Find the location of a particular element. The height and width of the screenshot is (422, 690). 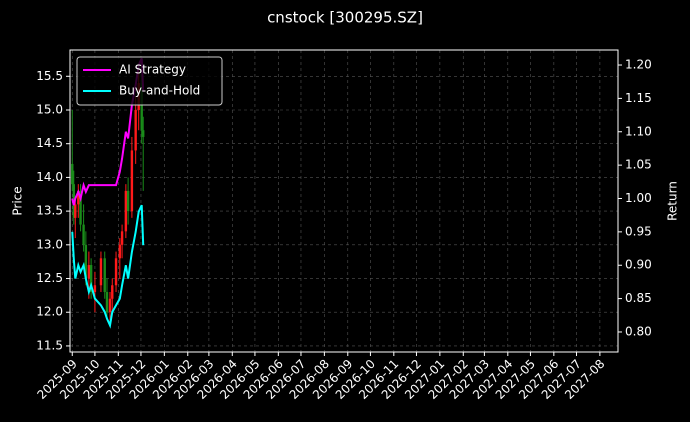

legend-box is located at coordinates (149, 81).